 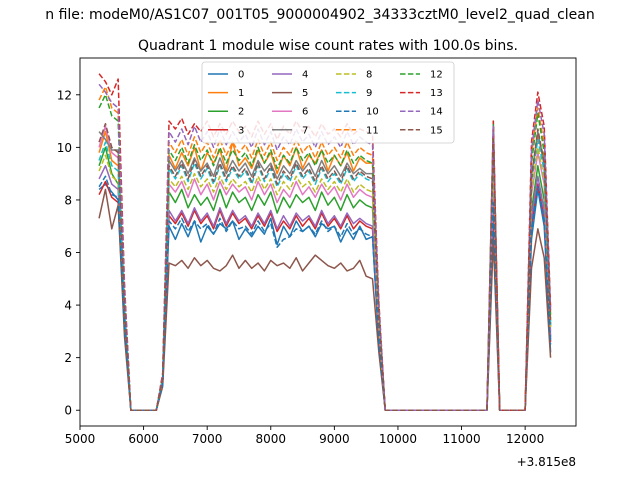 What do you see at coordinates (305, 93) in the screenshot?
I see `legend-label-5: 5` at bounding box center [305, 93].